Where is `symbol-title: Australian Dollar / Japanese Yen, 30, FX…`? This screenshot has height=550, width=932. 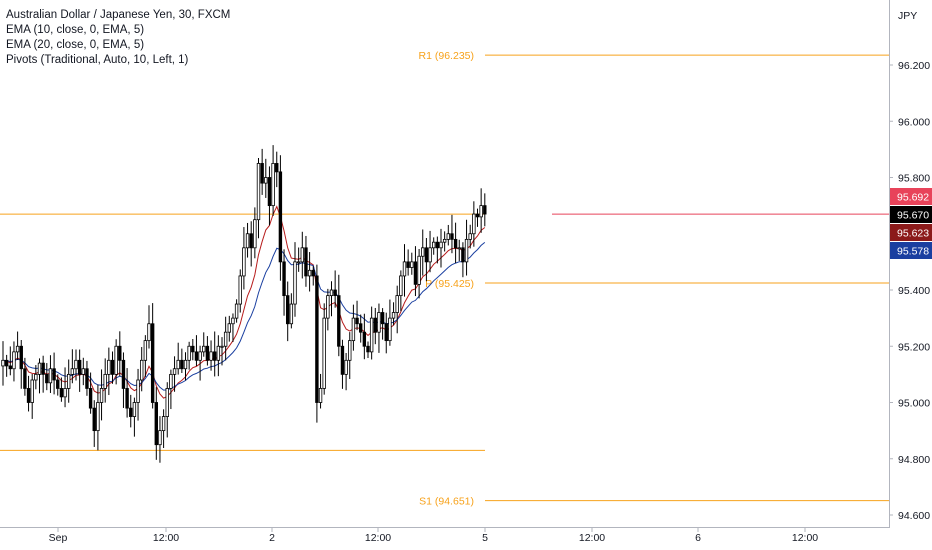 symbol-title: Australian Dollar / Japanese Yen, 30, FX… is located at coordinates (118, 15).